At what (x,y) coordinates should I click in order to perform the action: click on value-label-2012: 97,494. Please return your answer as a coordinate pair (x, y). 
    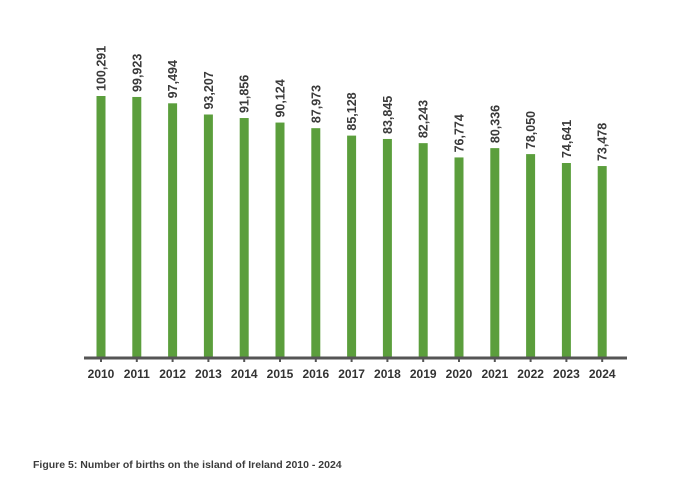
    Looking at the image, I should click on (173, 79).